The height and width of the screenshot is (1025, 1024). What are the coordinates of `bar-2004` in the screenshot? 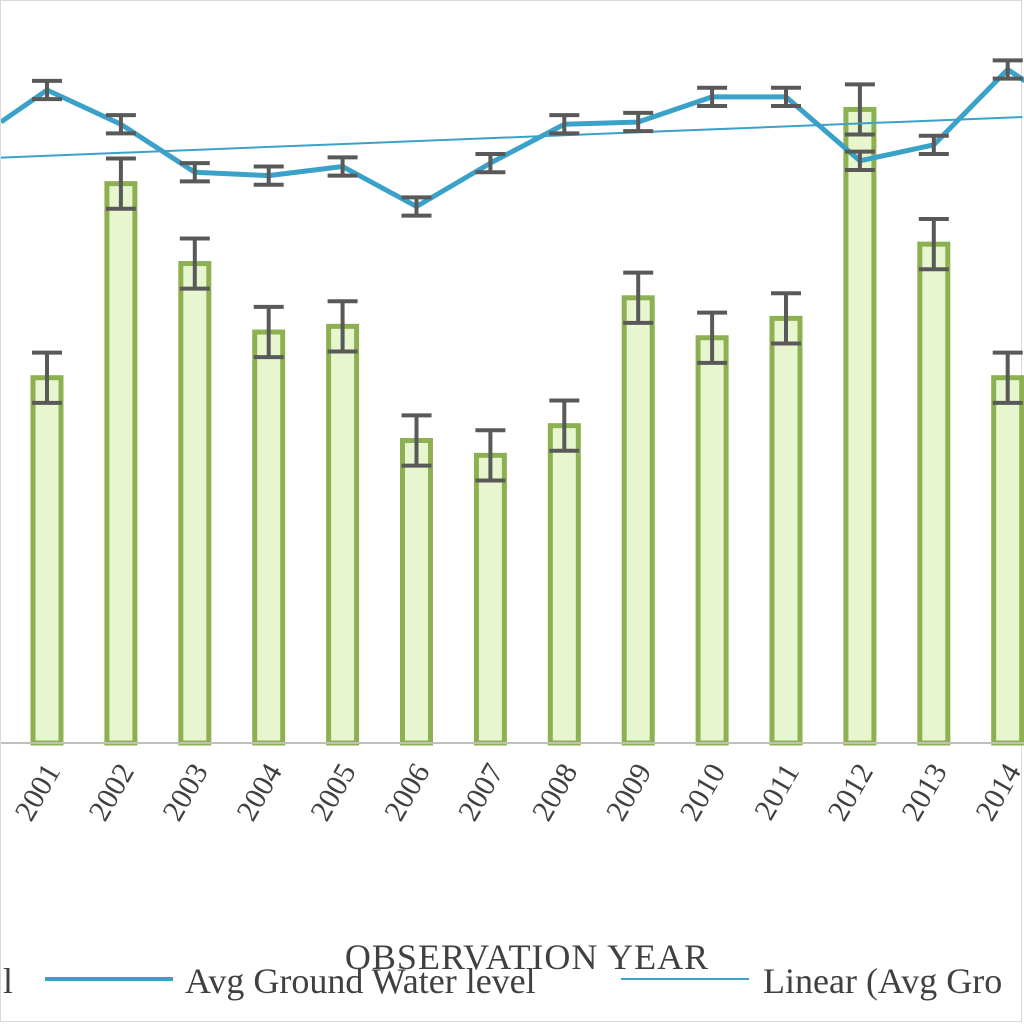 It's located at (269, 537).